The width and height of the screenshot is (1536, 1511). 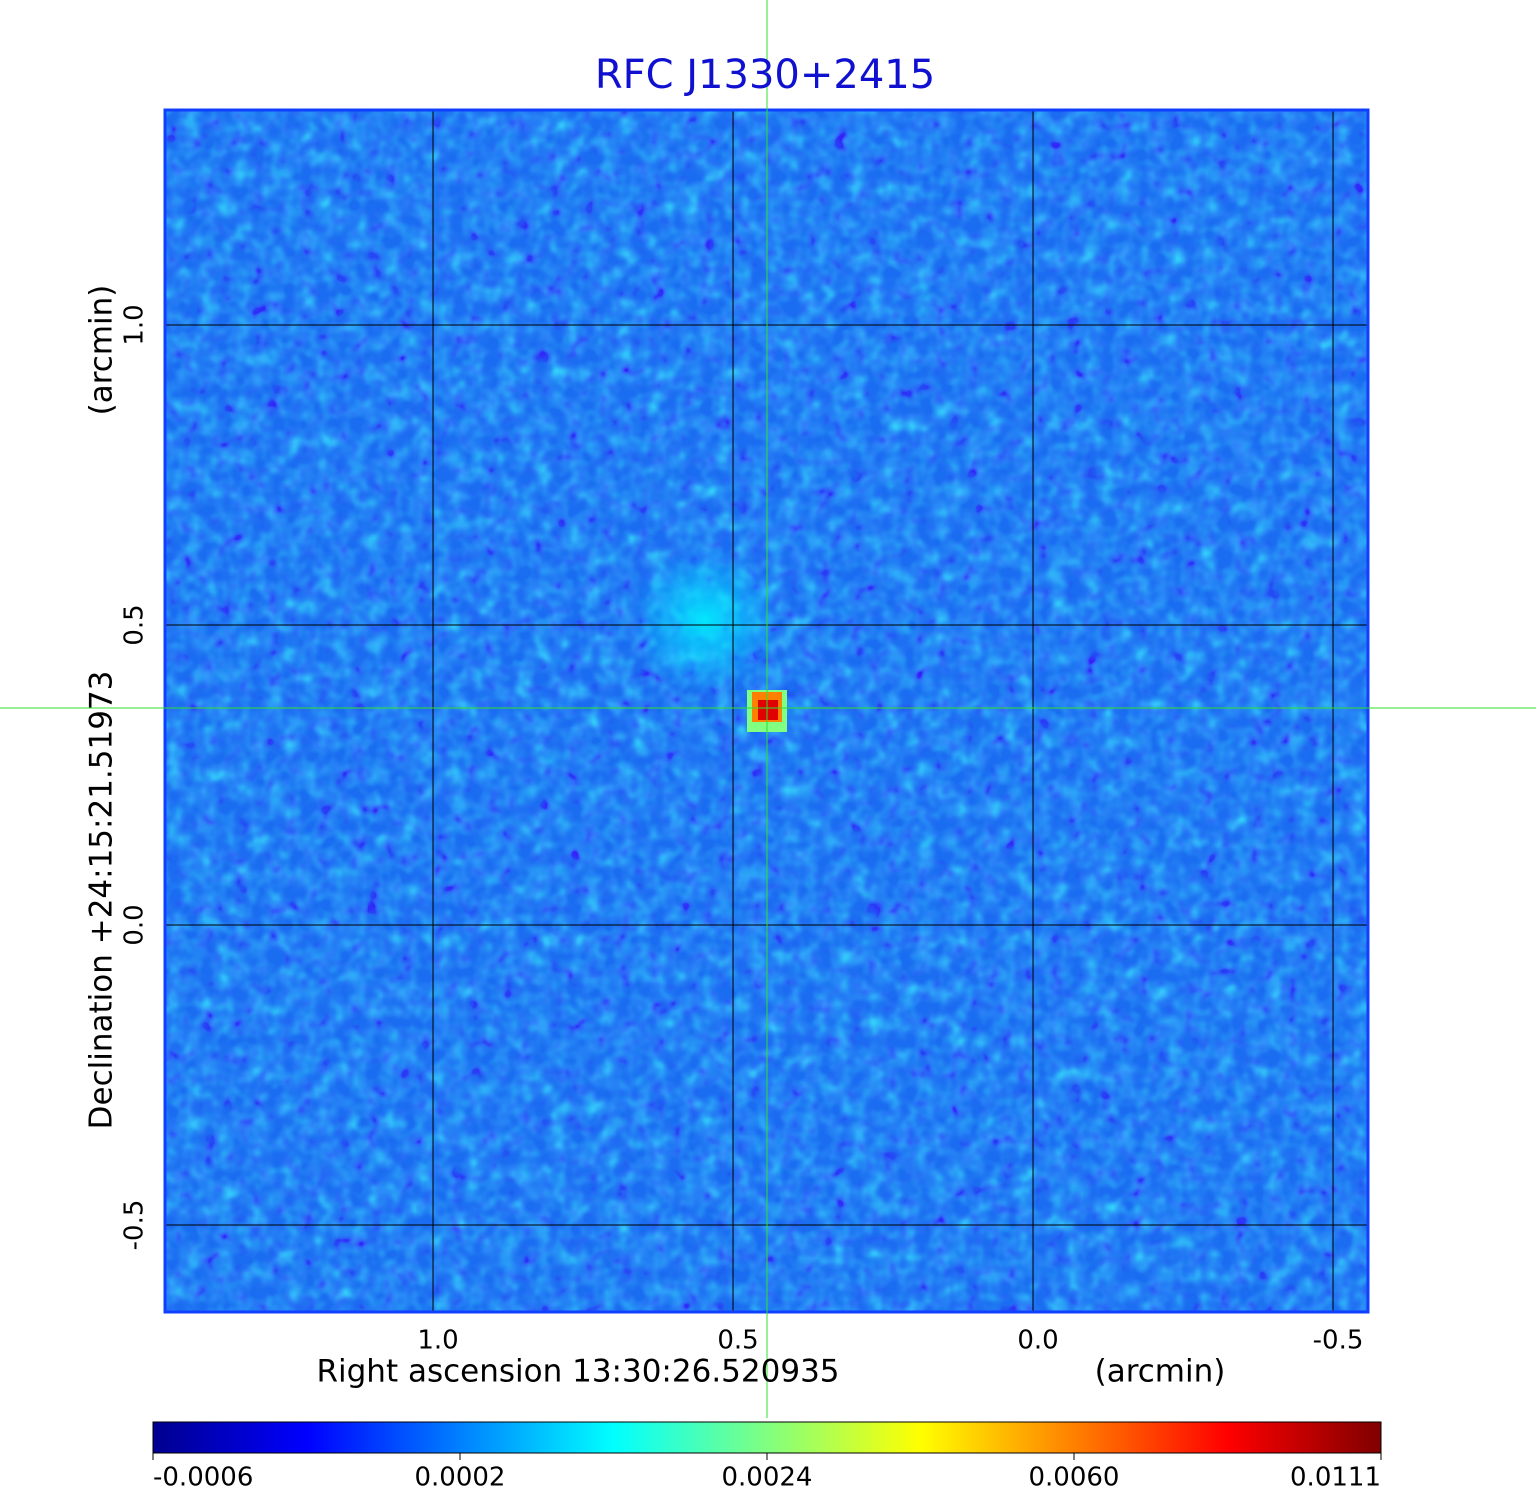 I want to click on colorbar-tick-label: 0.0002, so click(x=460, y=1478).